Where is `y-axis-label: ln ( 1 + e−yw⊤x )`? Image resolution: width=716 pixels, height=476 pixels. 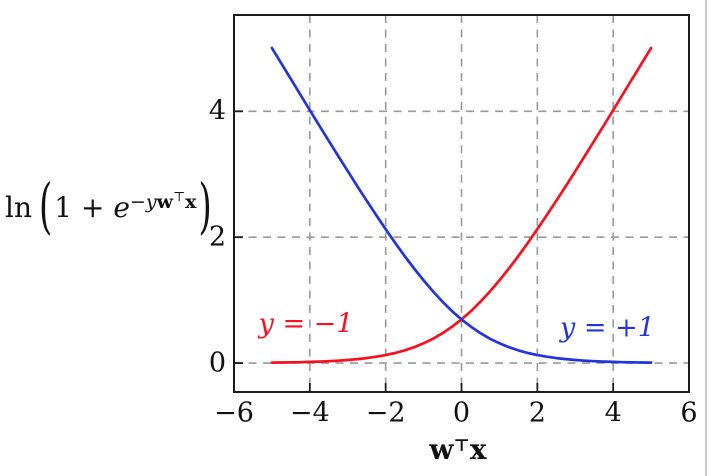
y-axis-label: ln ( 1 + e−yw⊤x ) is located at coordinates (109, 207).